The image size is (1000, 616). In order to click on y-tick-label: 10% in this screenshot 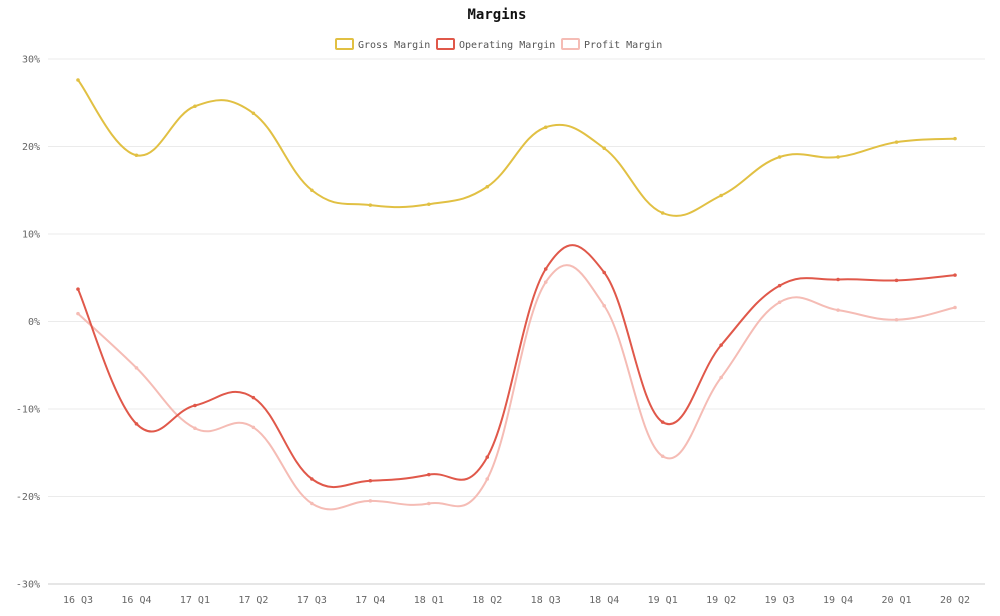, I will do `click(31, 235)`.